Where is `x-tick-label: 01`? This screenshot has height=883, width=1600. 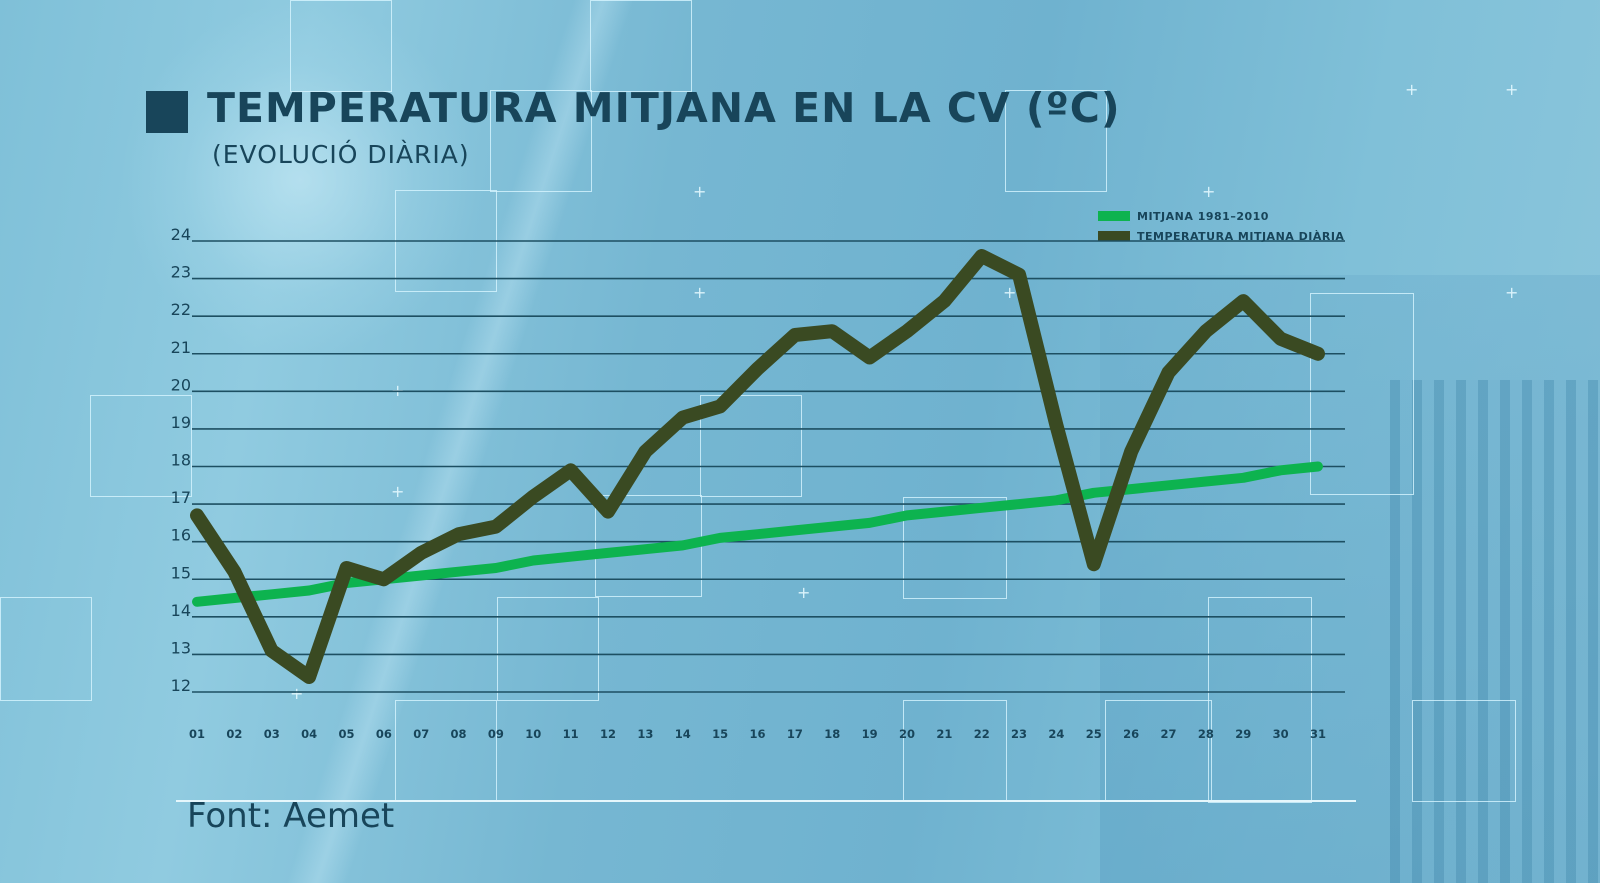 x-tick-label: 01 is located at coordinates (197, 734).